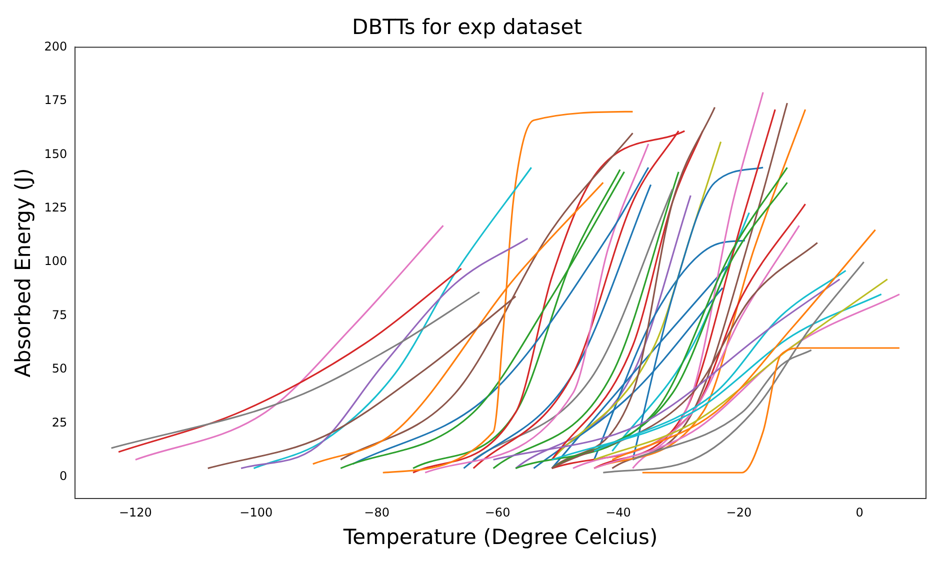 The height and width of the screenshot is (563, 936). Describe the element at coordinates (739, 513) in the screenshot. I see `x-tick-label: −20` at that location.